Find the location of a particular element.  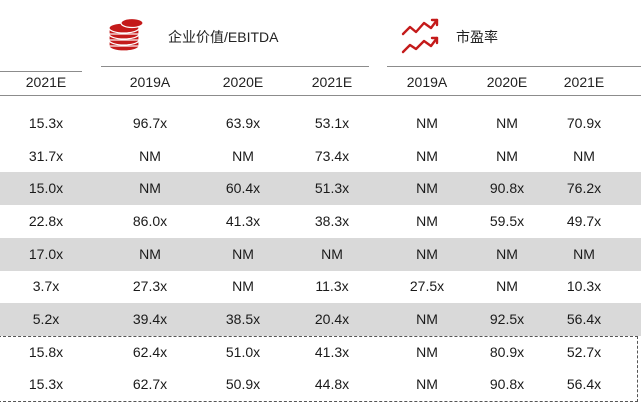

table-cell: 15.8x is located at coordinates (46, 352).